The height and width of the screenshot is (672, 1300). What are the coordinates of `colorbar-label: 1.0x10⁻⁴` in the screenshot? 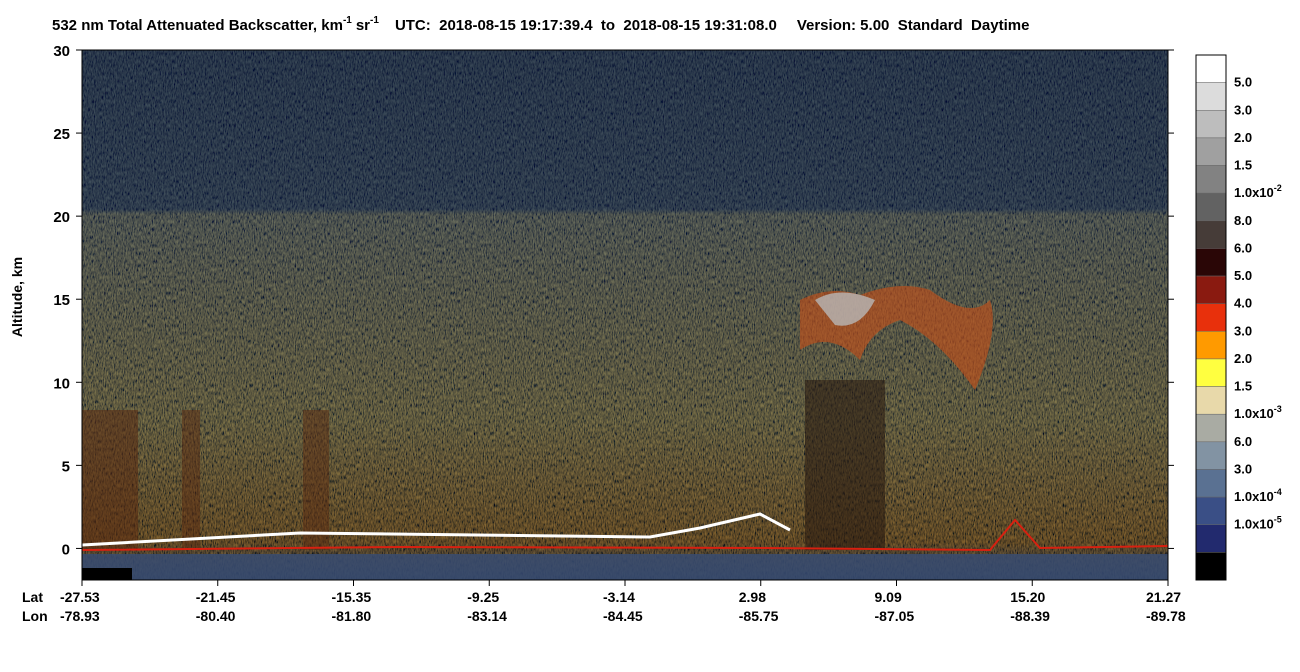 It's located at (1258, 495).